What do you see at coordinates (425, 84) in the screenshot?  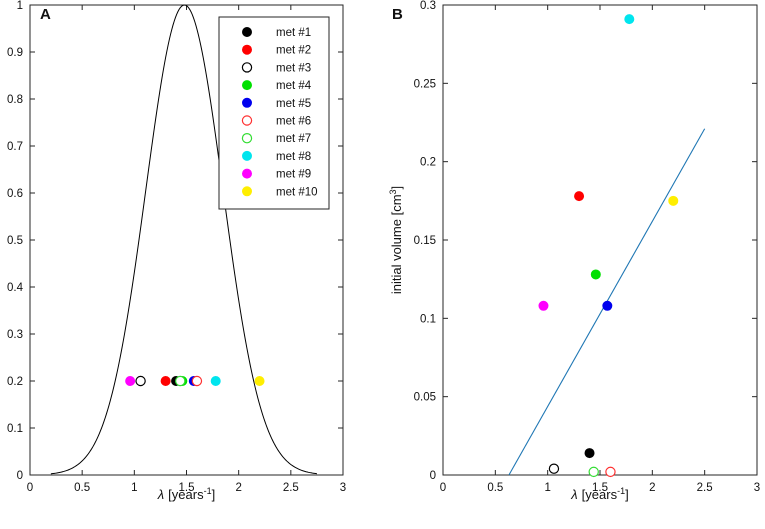 I see `y-tick-label: 0.25` at bounding box center [425, 84].